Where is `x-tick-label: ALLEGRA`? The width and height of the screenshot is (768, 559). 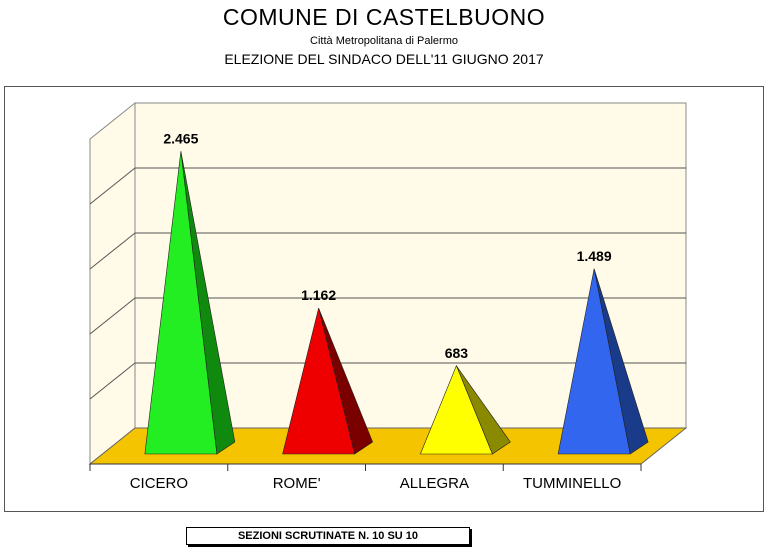 x-tick-label: ALLEGRA is located at coordinates (434, 483).